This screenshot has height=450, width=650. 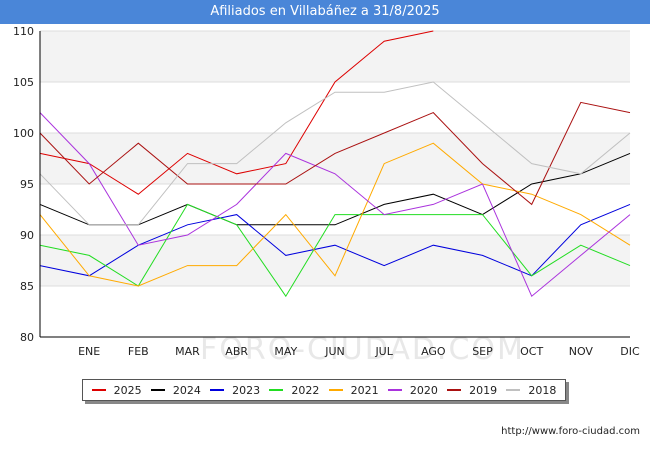 I want to click on x-tick-label: FEB, so click(x=138, y=351).